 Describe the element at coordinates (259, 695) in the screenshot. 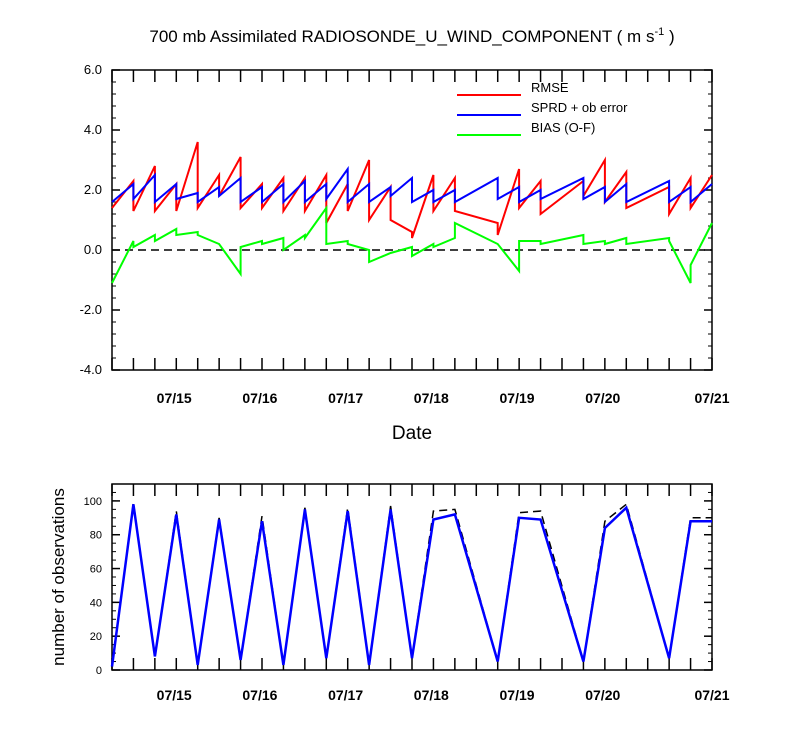

I see `bottom-x-tick-label: 07/16` at that location.